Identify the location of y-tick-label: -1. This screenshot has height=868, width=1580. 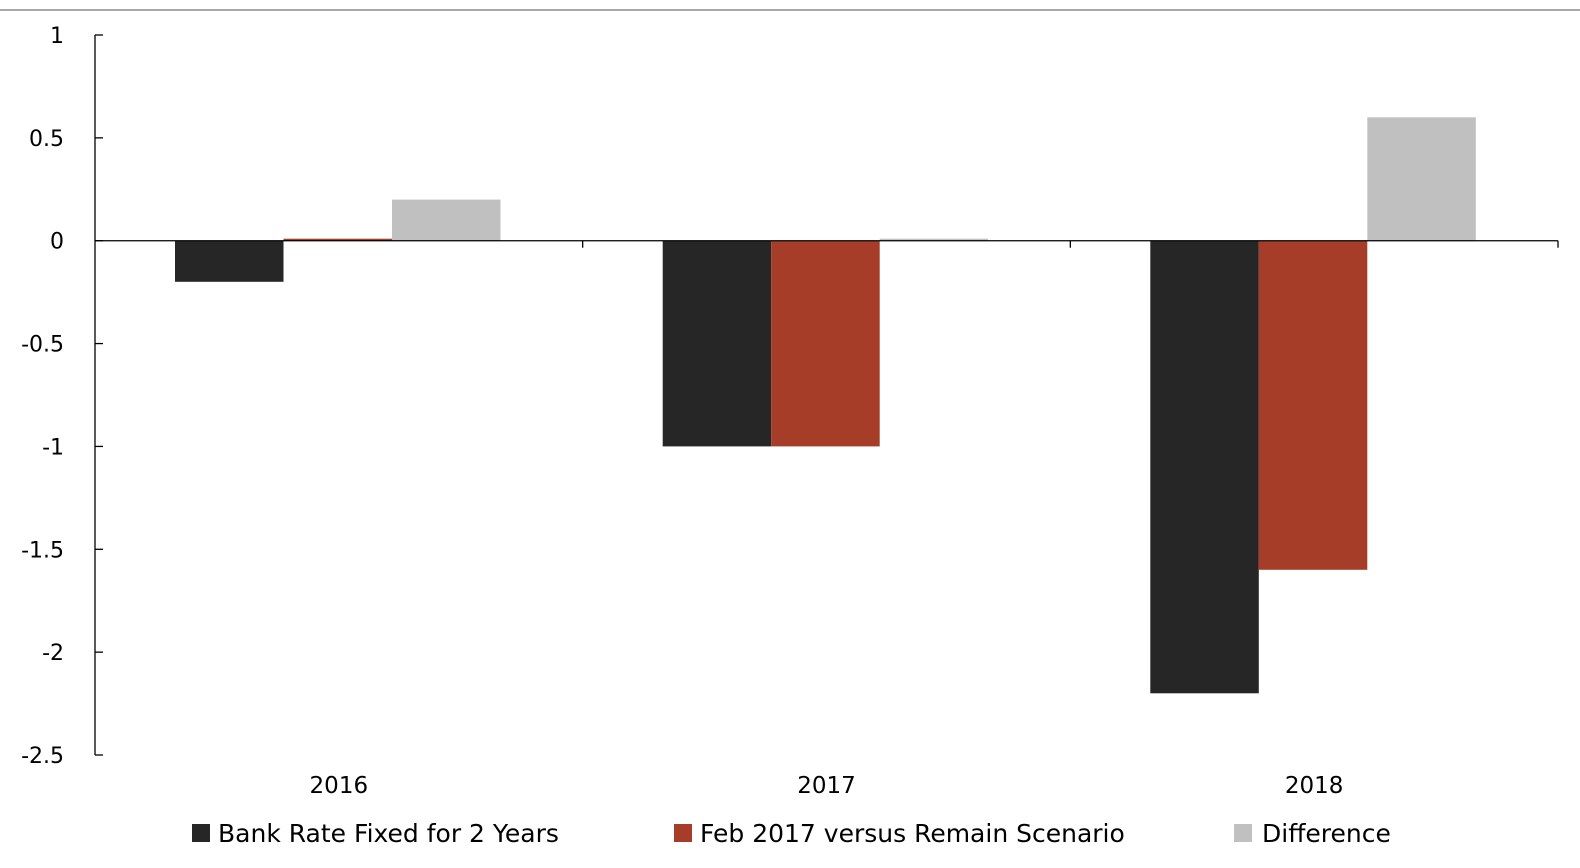
(53, 447).